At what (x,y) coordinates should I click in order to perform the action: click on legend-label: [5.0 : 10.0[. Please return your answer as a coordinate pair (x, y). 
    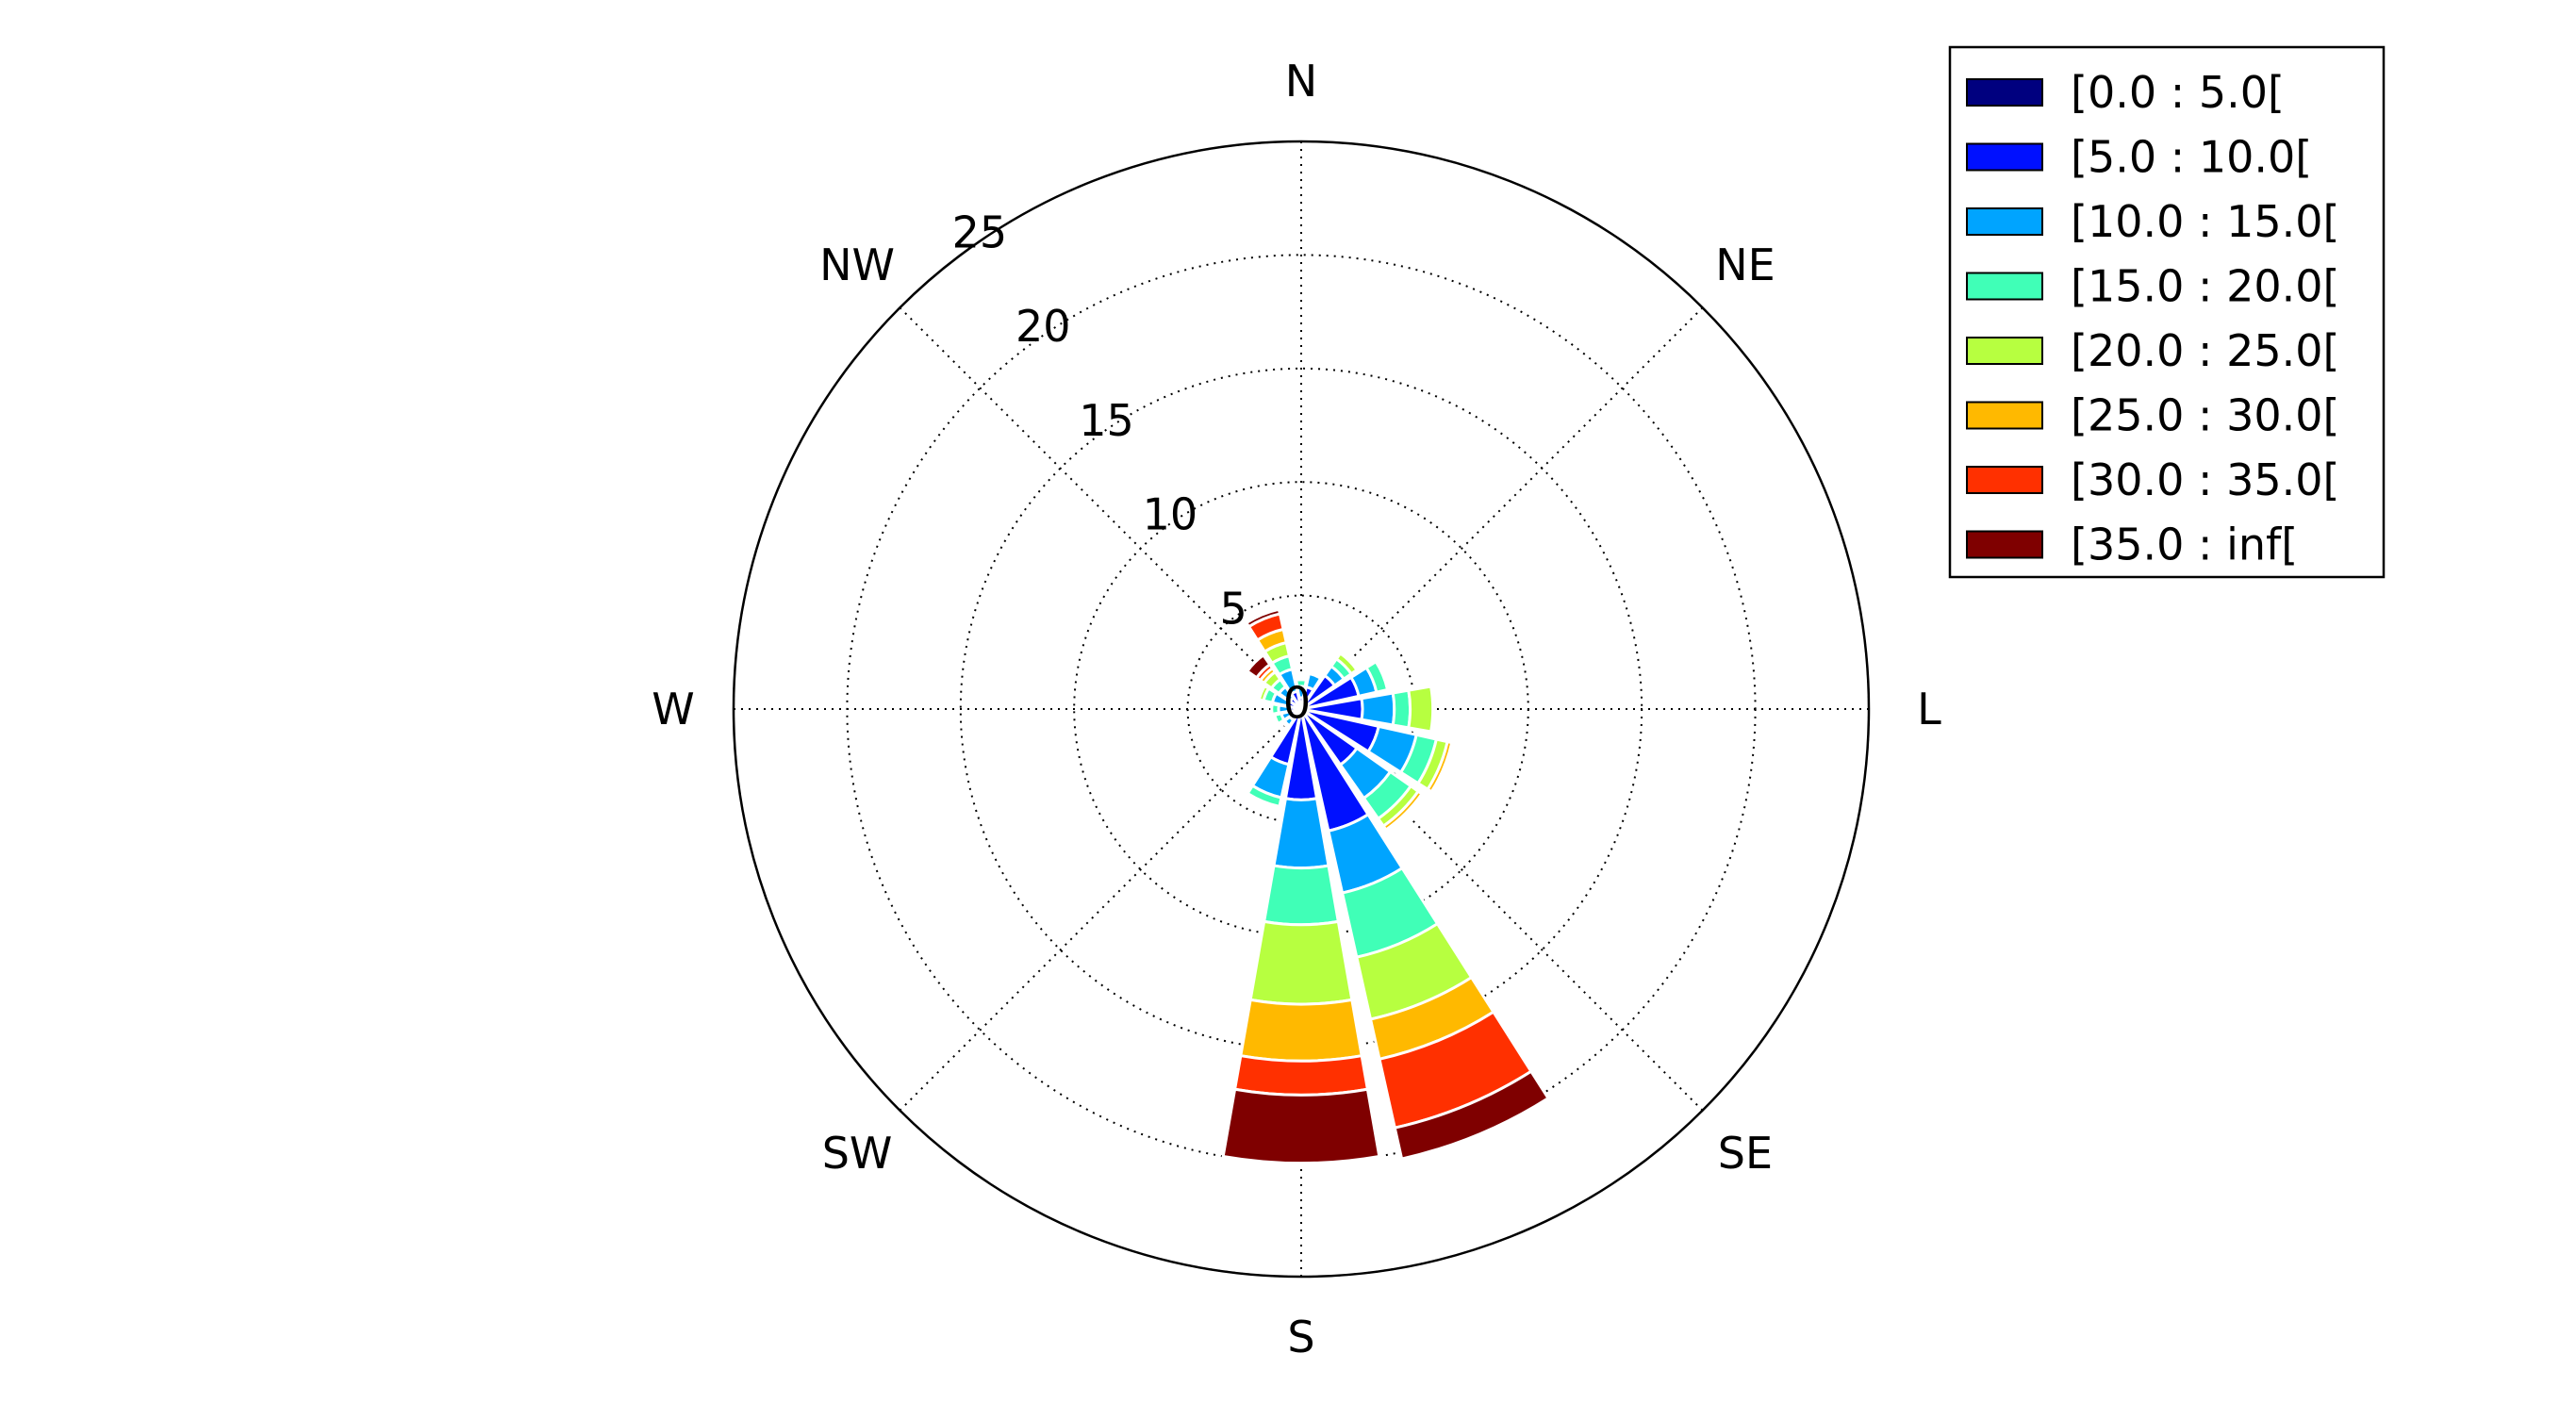
    Looking at the image, I should click on (2191, 157).